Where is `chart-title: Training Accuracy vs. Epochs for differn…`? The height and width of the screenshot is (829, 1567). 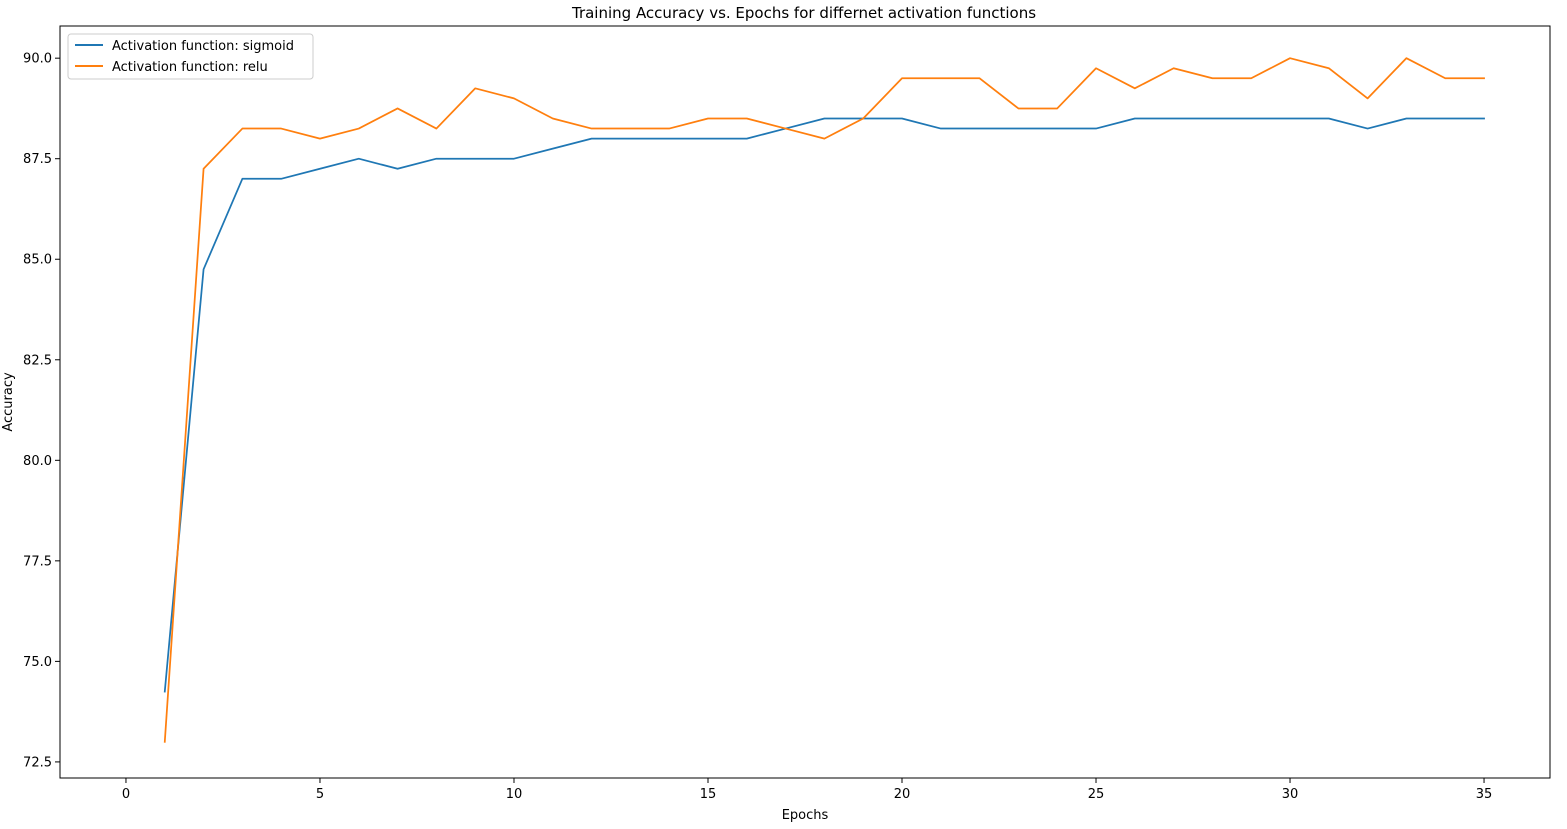 chart-title: Training Accuracy vs. Epochs for differn… is located at coordinates (803, 13).